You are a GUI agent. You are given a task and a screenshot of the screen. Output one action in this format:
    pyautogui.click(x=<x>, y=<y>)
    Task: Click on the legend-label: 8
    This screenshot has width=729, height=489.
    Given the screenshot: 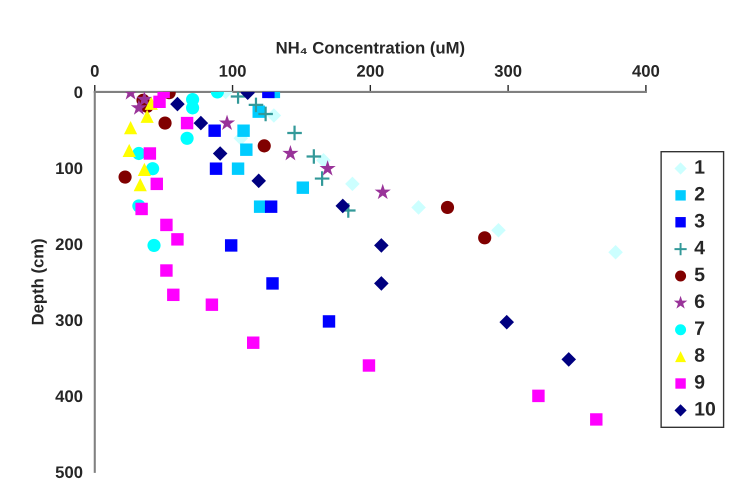 What is the action you would take?
    pyautogui.click(x=699, y=355)
    